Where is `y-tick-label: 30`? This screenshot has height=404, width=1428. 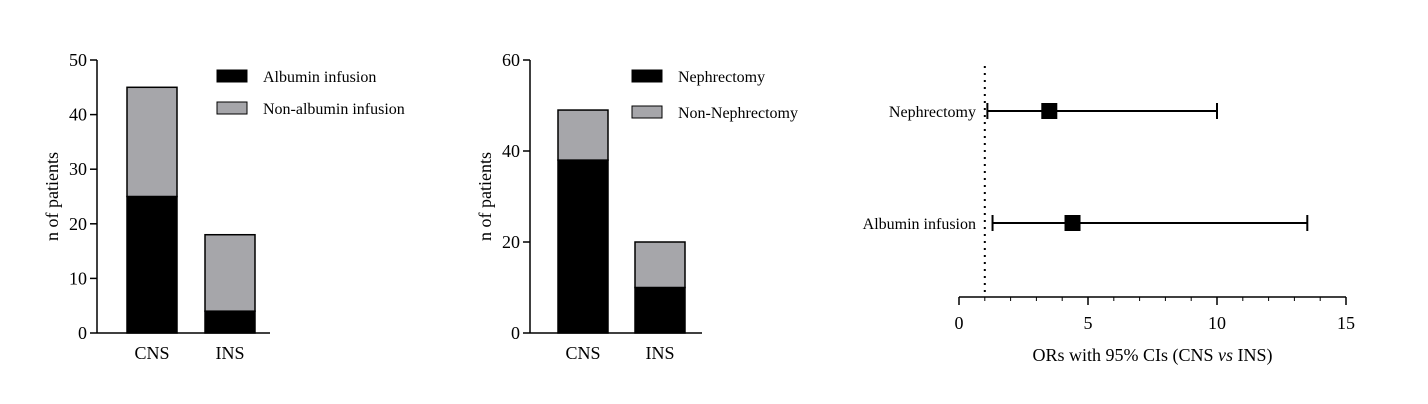
y-tick-label: 30 is located at coordinates (78, 169).